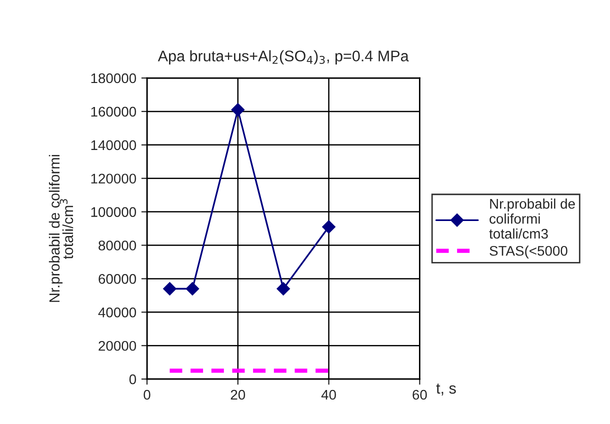 Image resolution: width=610 pixels, height=424 pixels. What do you see at coordinates (117, 345) in the screenshot?
I see `y-tick-label: 20000` at bounding box center [117, 345].